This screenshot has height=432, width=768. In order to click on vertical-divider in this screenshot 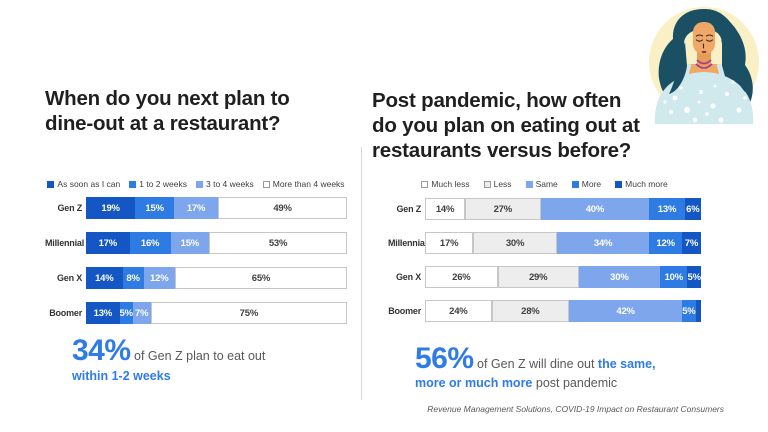, I will do `click(361, 273)`.